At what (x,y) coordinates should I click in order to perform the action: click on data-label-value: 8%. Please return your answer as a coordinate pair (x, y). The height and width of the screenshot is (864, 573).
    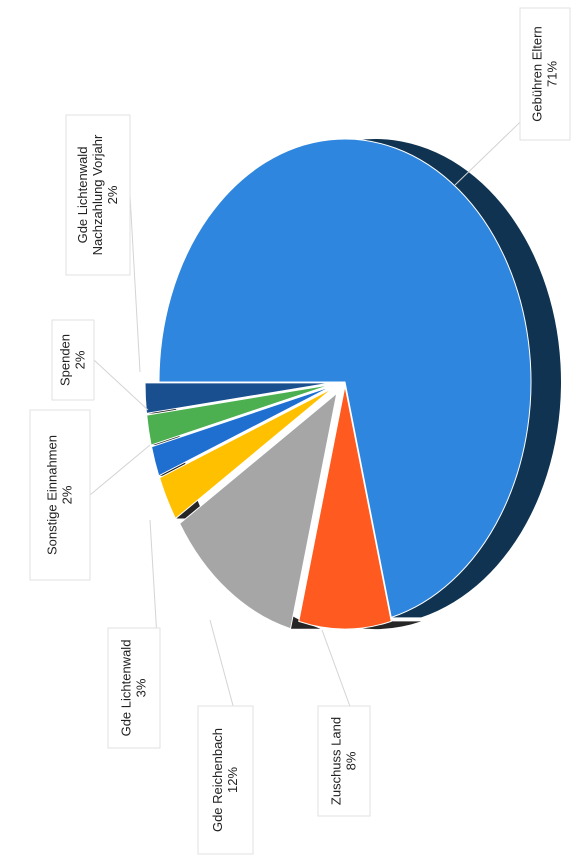
    Looking at the image, I should click on (351, 760).